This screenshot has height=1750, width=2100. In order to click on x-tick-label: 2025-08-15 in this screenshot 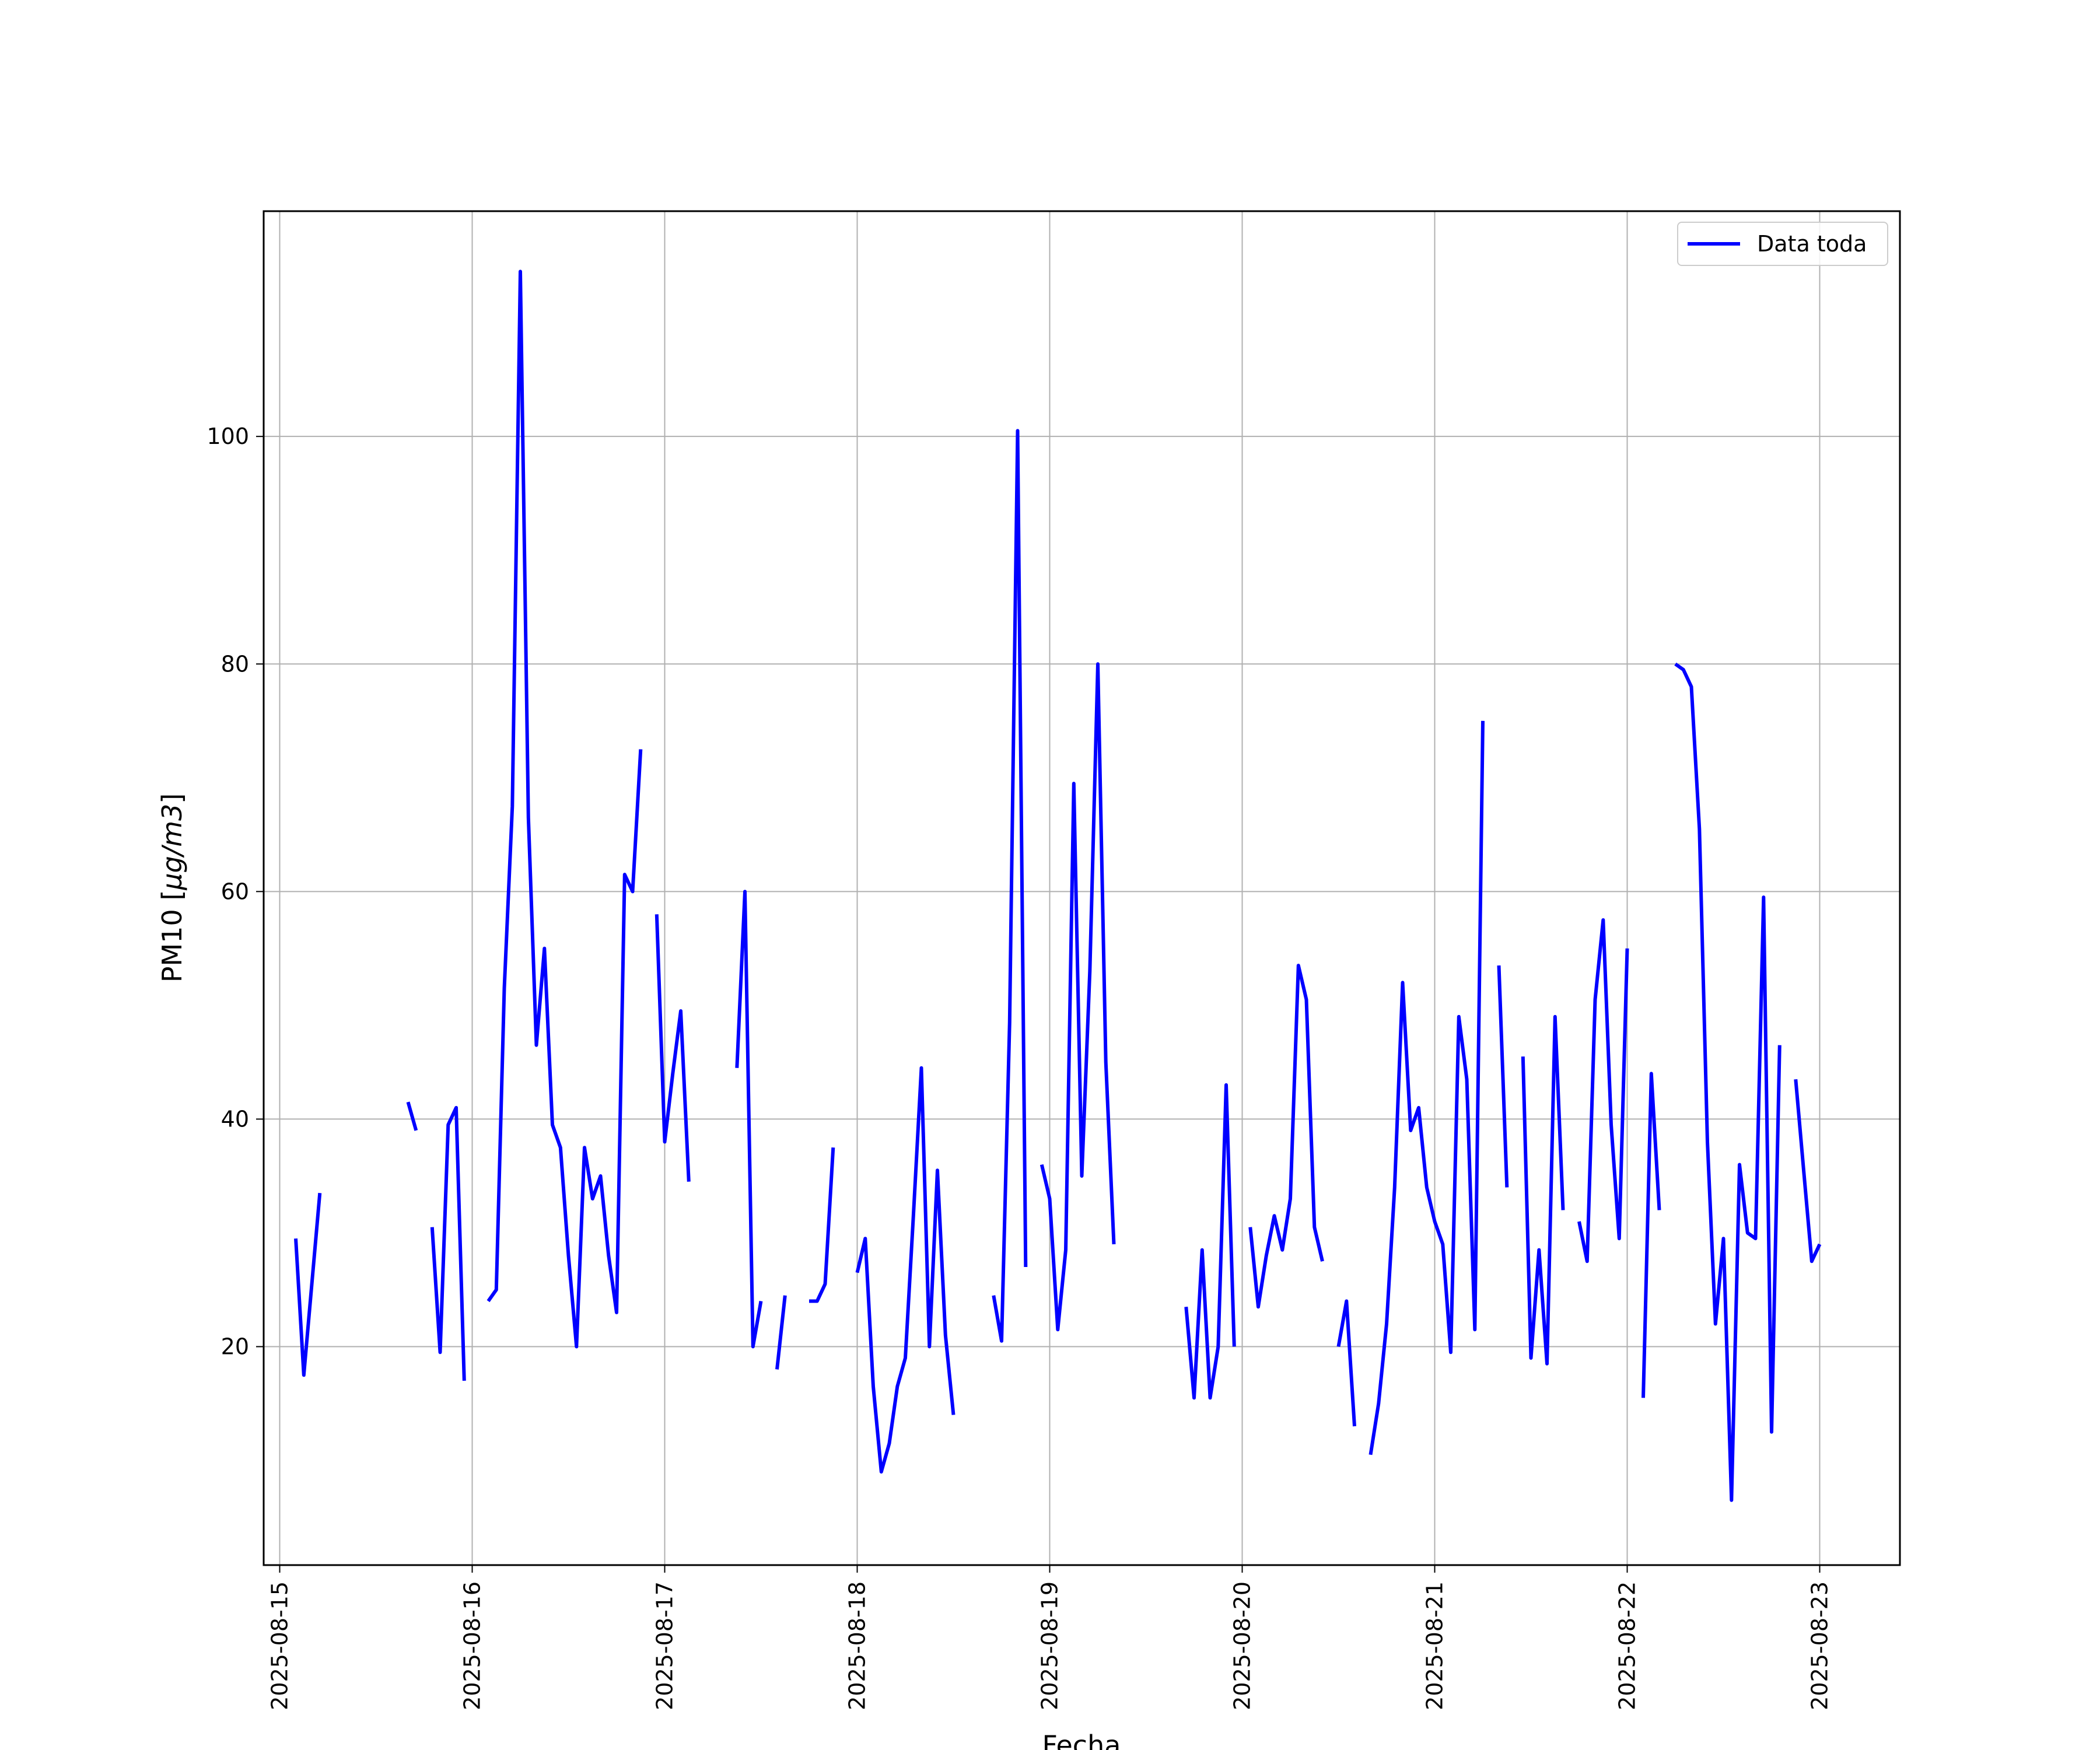, I will do `click(280, 1645)`.